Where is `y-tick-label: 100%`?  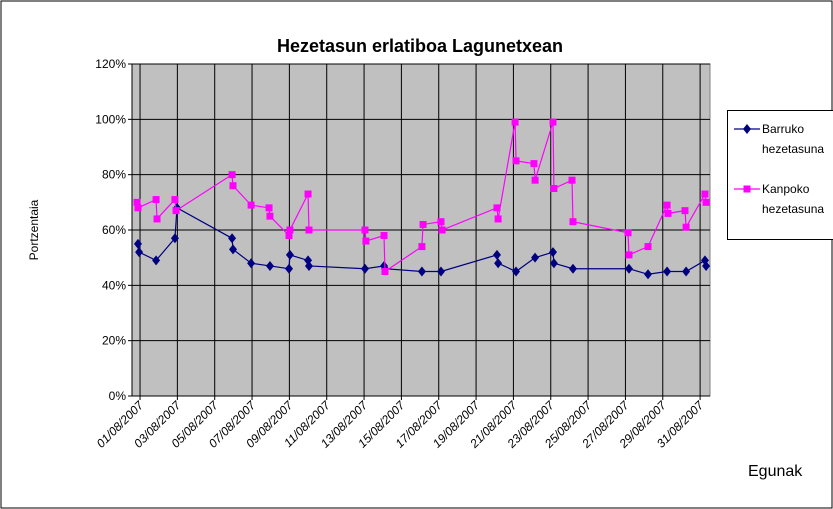 y-tick-label: 100% is located at coordinates (110, 119).